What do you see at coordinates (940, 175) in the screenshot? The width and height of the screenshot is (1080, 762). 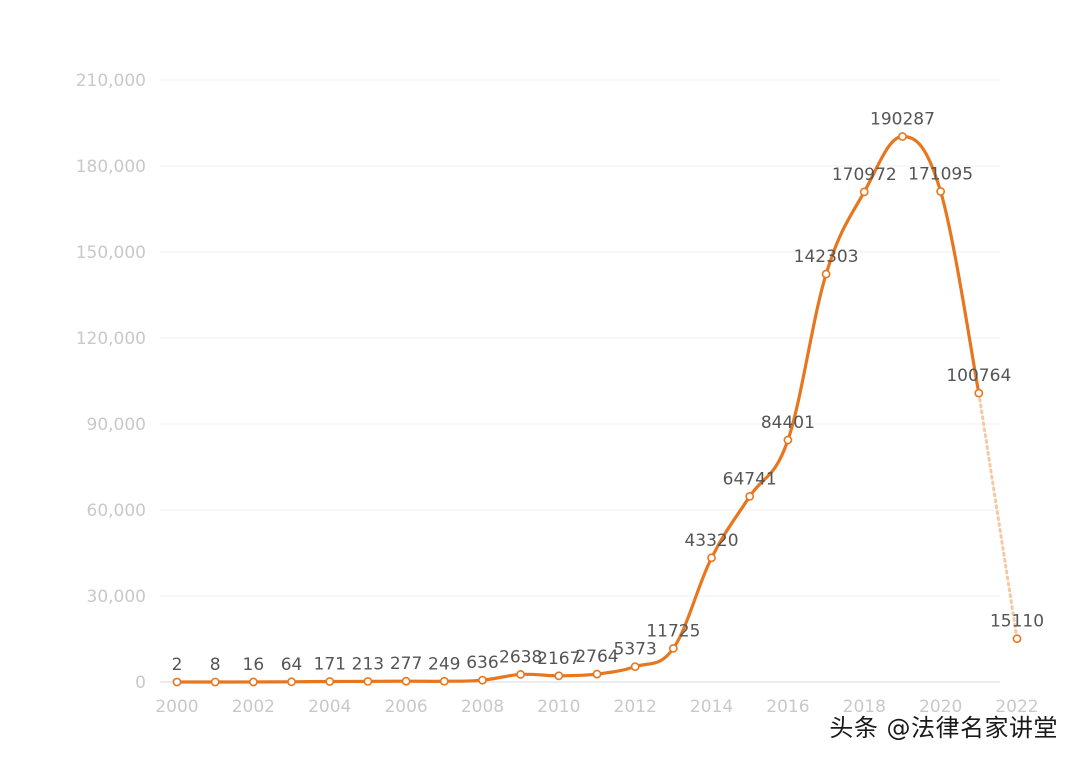 I see `data-label: 171095` at bounding box center [940, 175].